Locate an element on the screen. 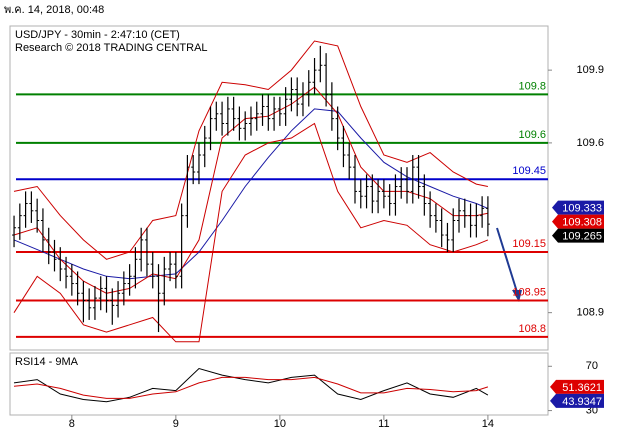  timestamp: พ.ค. 14, 2018, 00:48 is located at coordinates (54, 10).